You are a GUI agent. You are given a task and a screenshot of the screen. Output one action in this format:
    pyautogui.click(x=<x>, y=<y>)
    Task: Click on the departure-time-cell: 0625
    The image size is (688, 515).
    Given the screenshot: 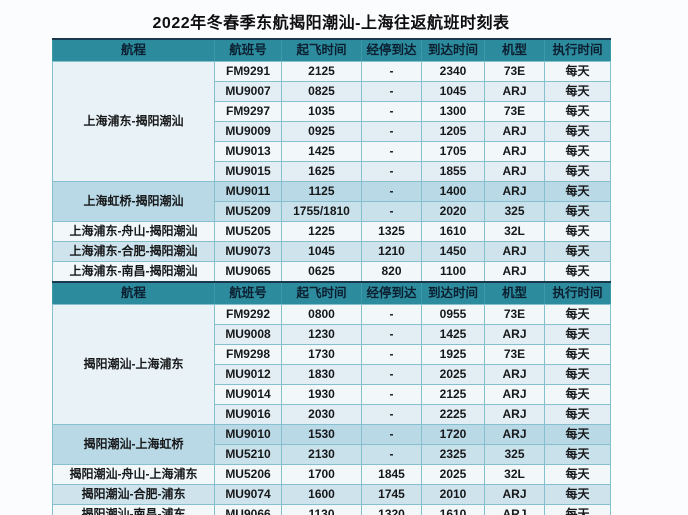 What is the action you would take?
    pyautogui.click(x=321, y=272)
    